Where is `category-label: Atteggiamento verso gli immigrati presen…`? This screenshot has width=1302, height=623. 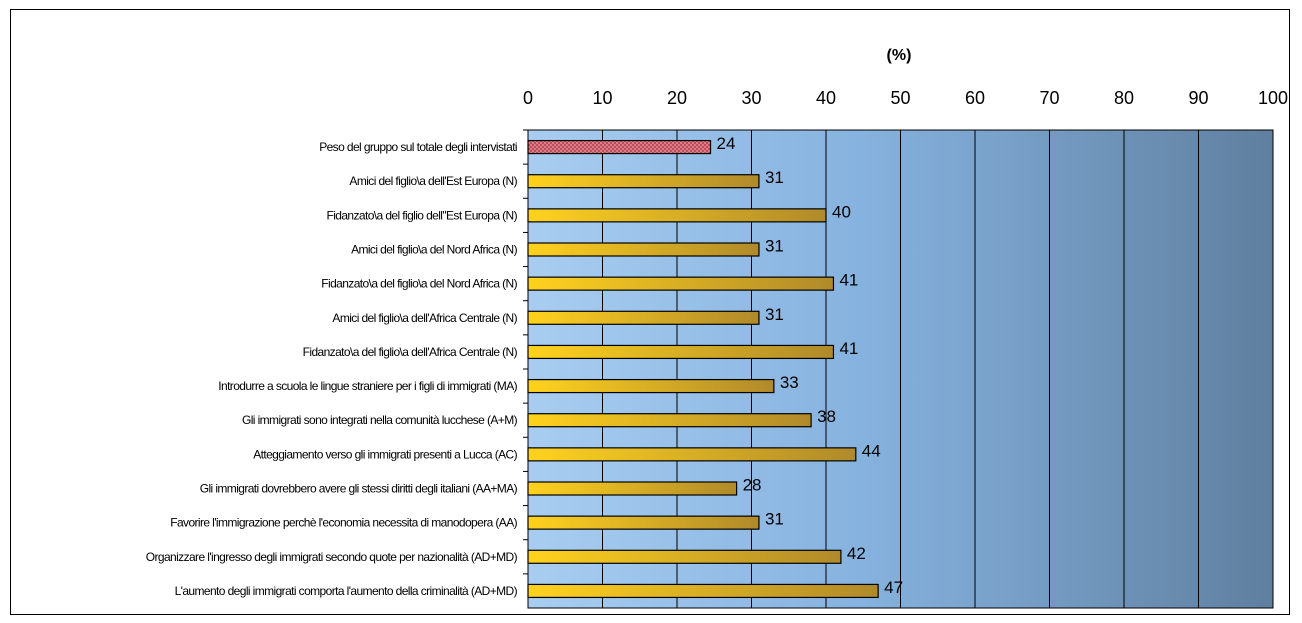 category-label: Atteggiamento verso gli immigrati presen… is located at coordinates (385, 454).